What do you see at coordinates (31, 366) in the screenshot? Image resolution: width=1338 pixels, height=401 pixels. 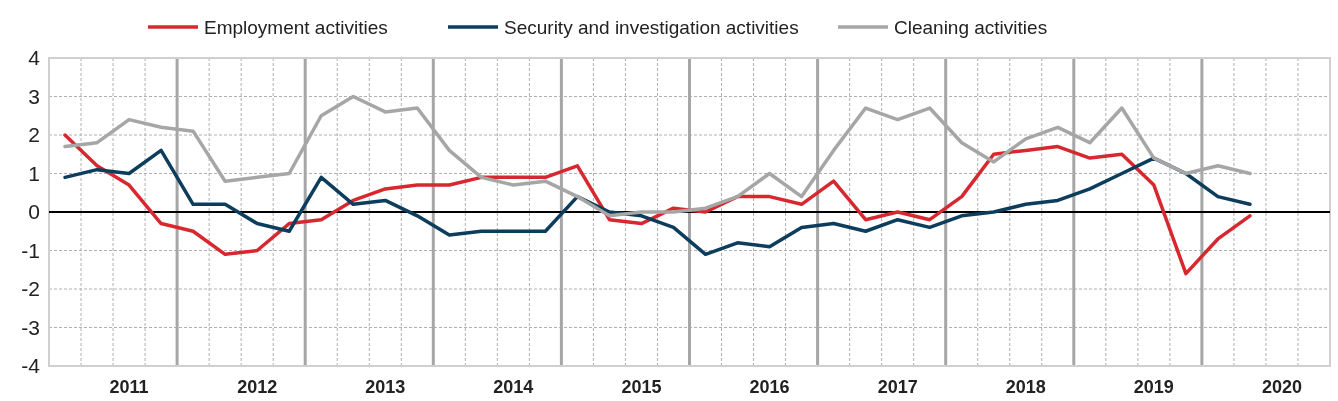 I see `y-tick-label: -4` at bounding box center [31, 366].